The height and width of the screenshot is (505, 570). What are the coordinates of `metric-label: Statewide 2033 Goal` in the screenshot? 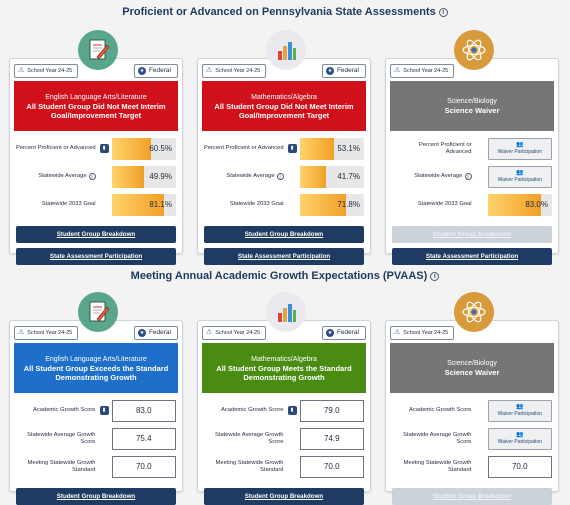 It's located at (444, 204).